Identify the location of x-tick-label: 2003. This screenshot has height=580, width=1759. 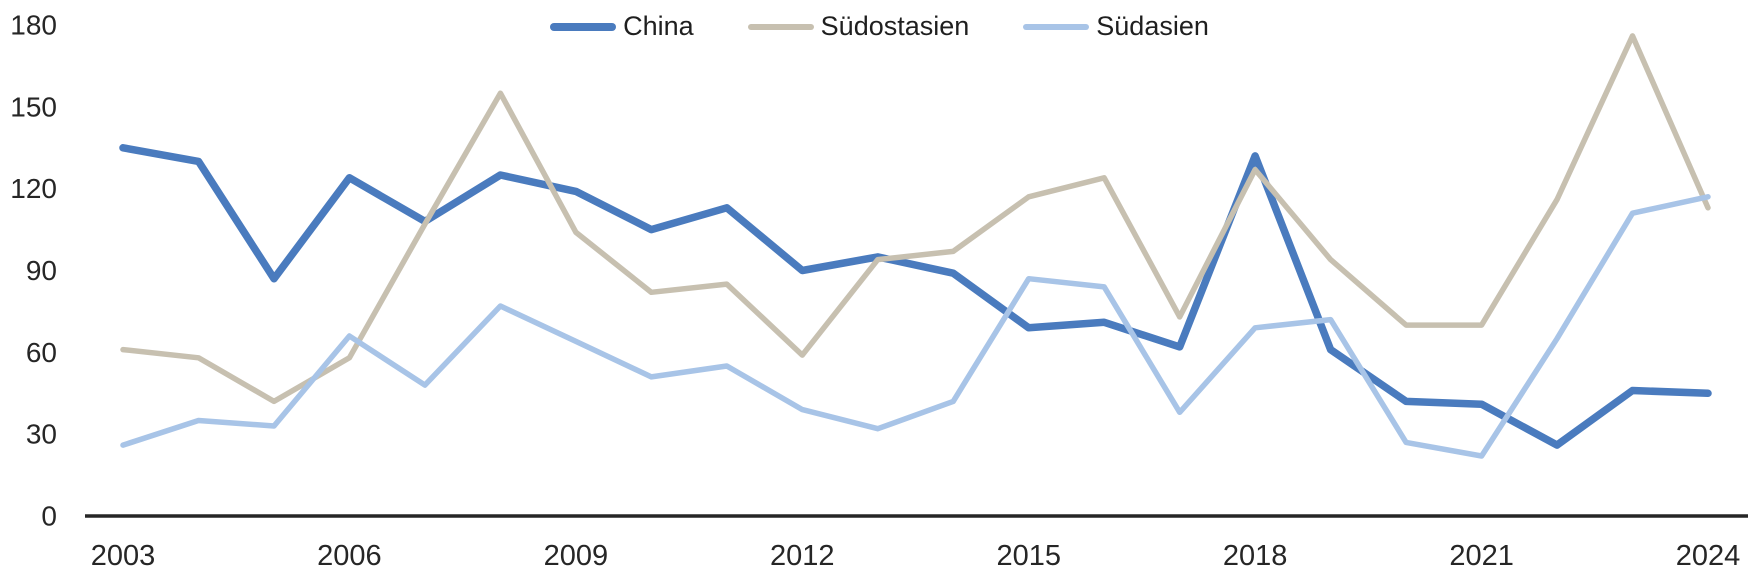
(123, 556).